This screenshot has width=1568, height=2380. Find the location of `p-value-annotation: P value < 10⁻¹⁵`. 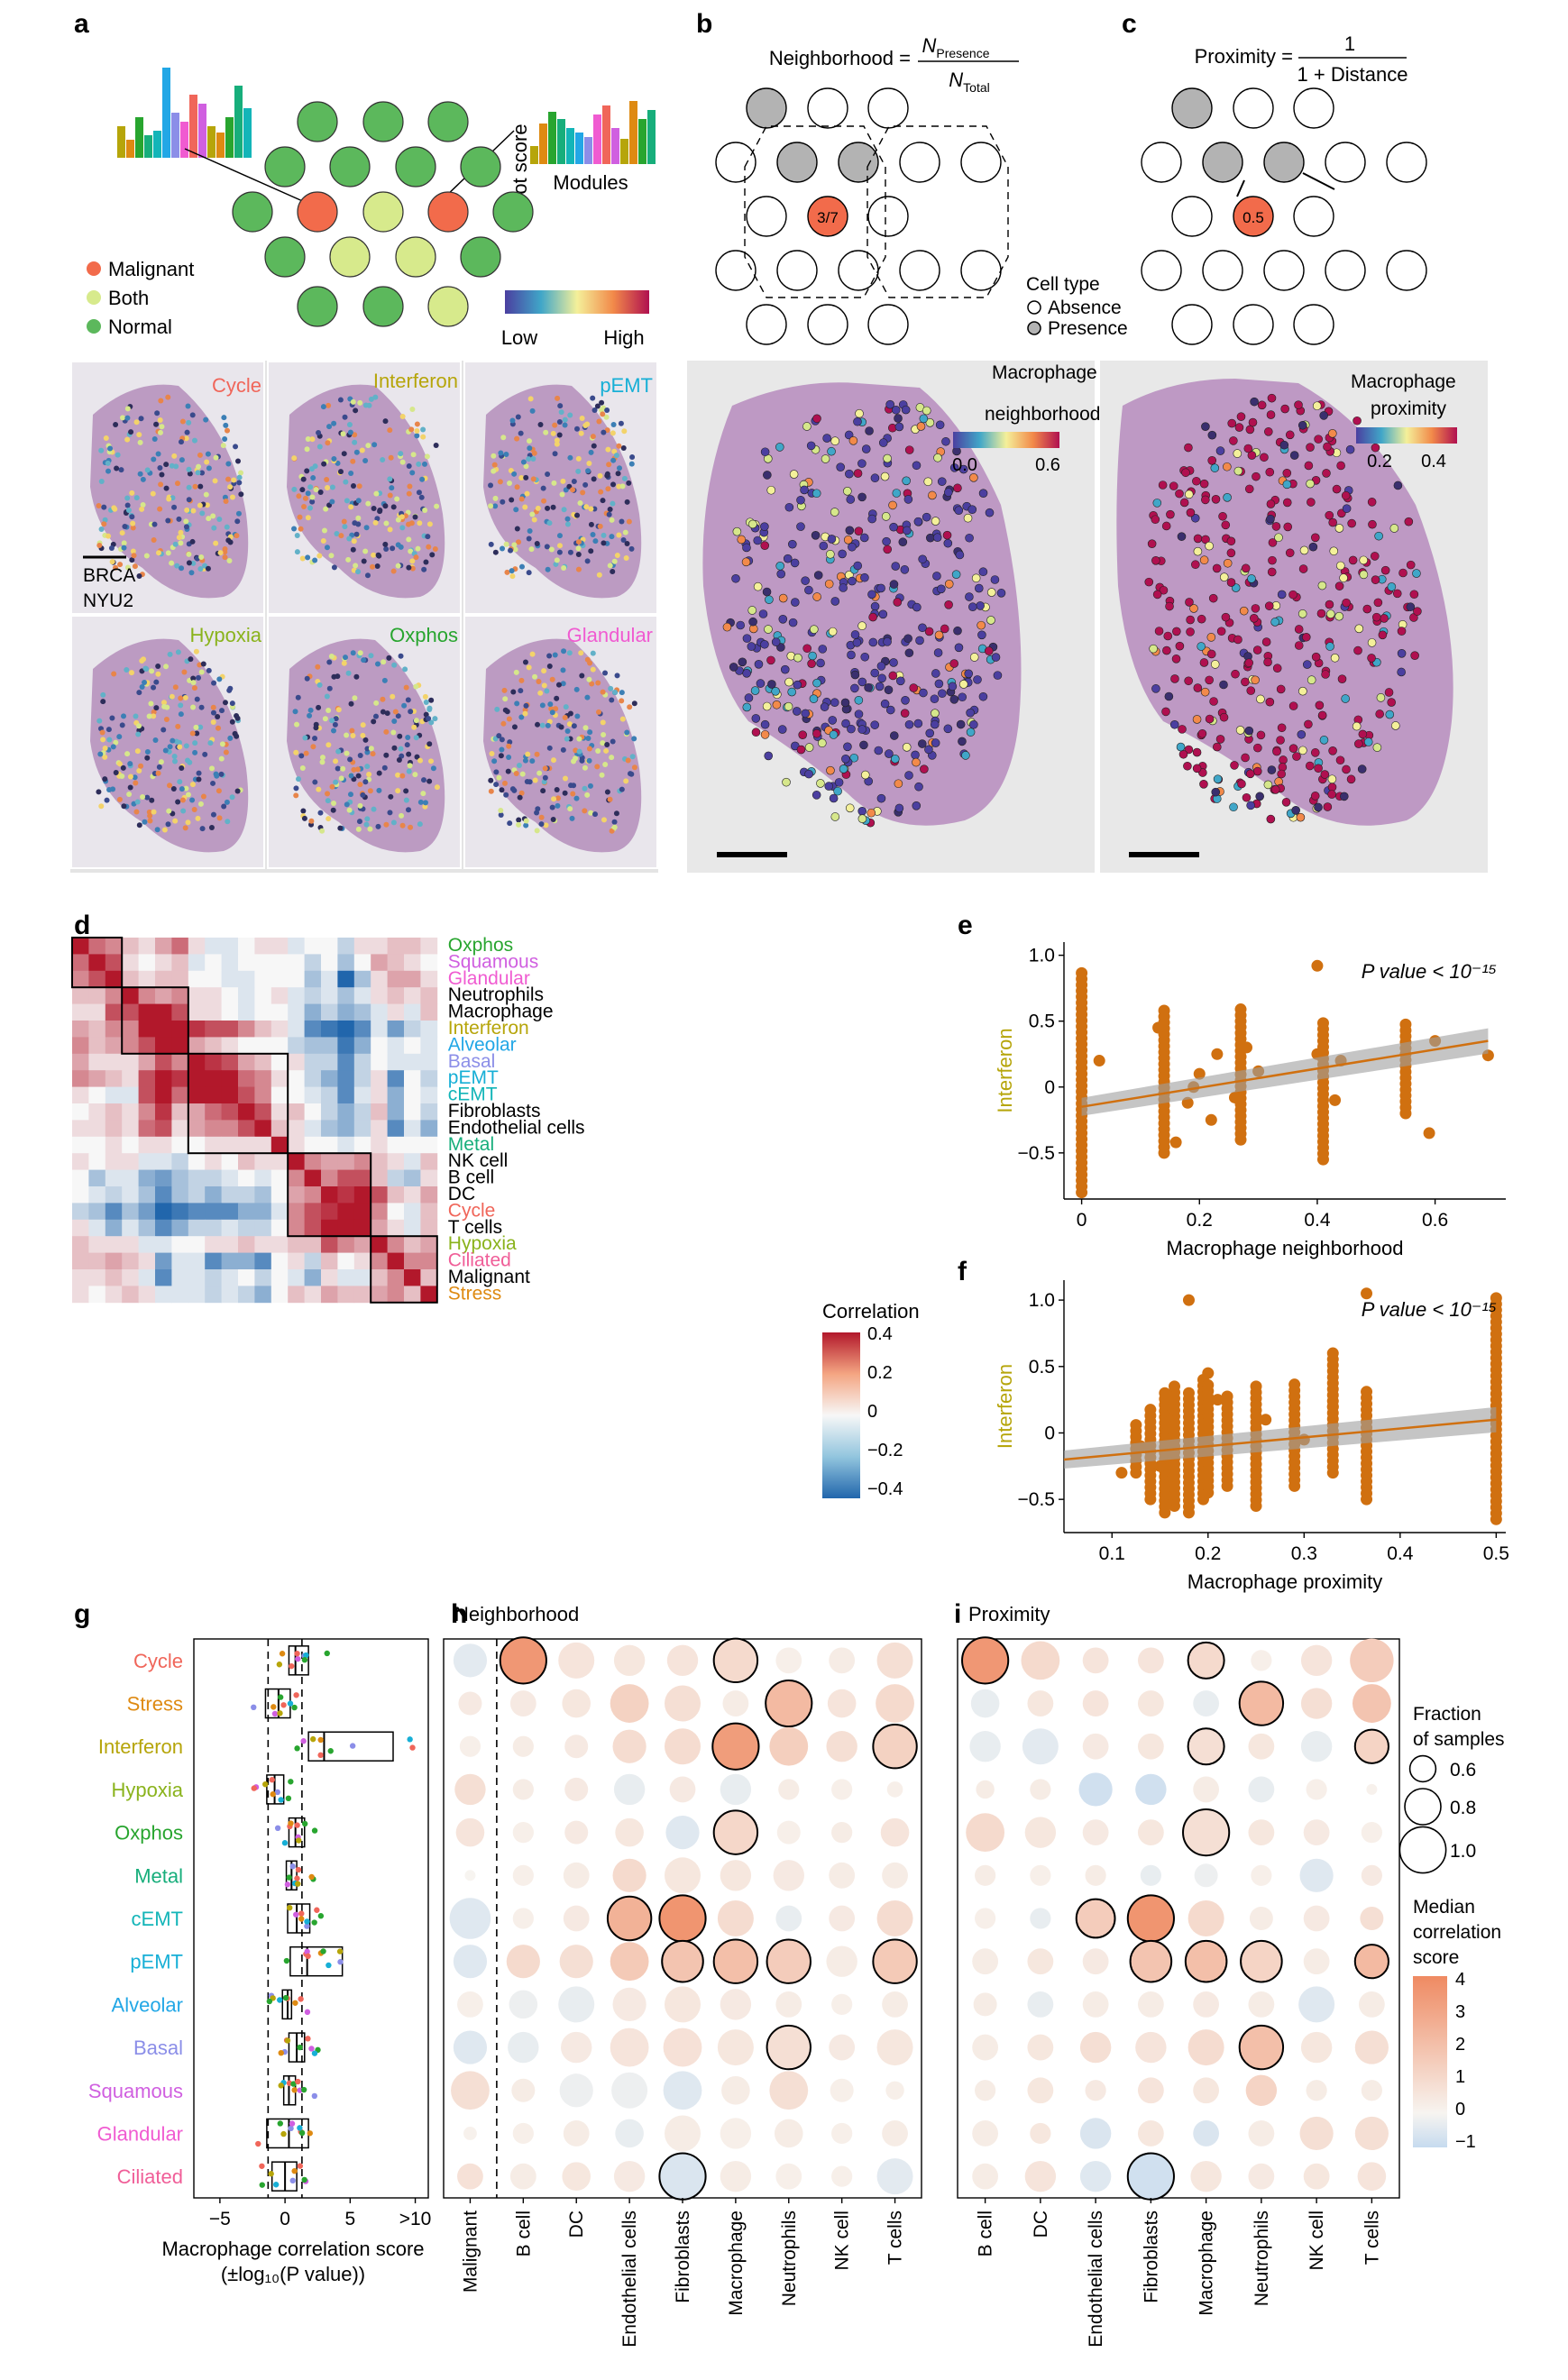

p-value-annotation: P value < 10⁻¹⁵ is located at coordinates (1429, 1309).